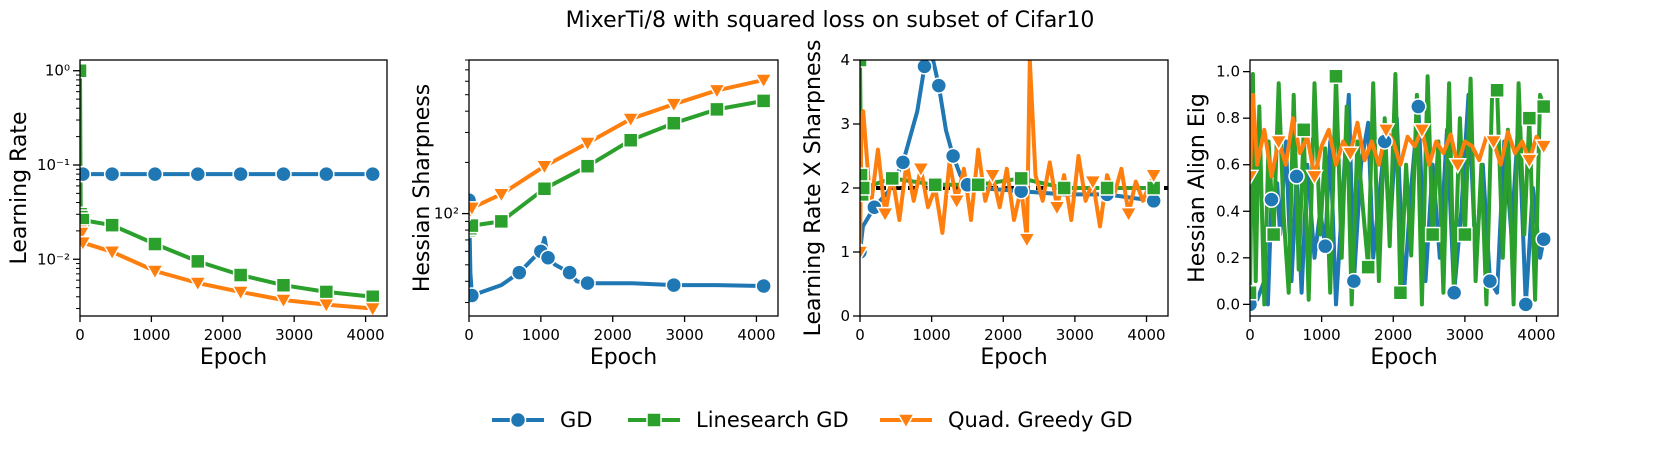  What do you see at coordinates (1006, 420) in the screenshot?
I see `legend-item-quad-greedy-gd: Quad. Greedy GD` at bounding box center [1006, 420].